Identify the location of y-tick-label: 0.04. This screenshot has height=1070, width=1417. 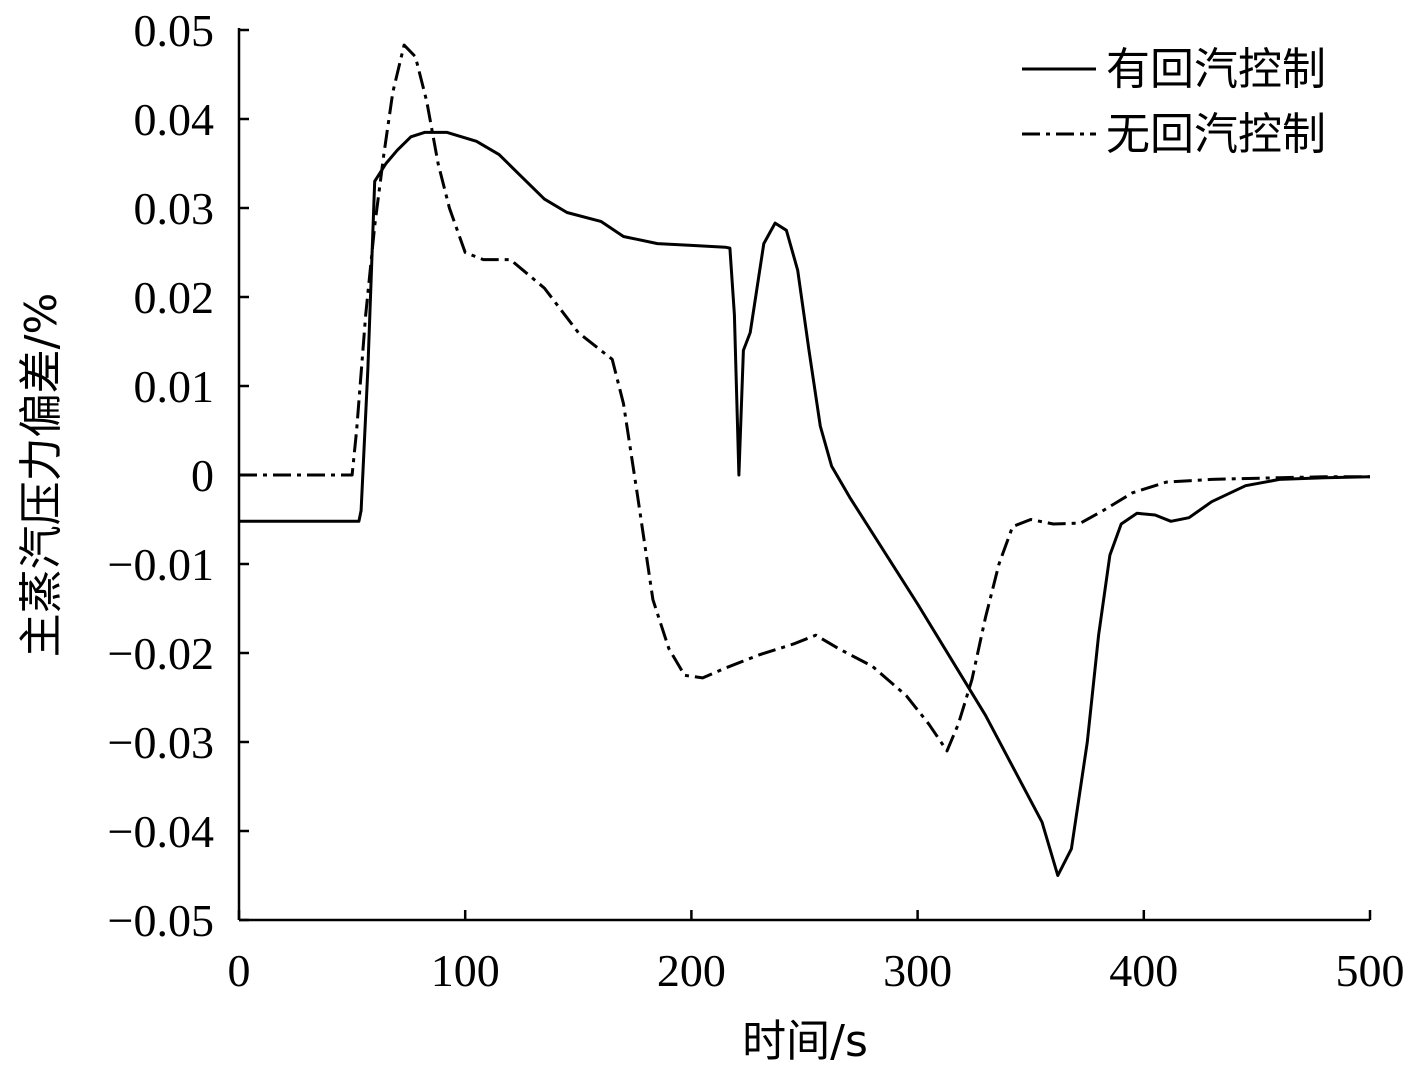
(174, 119).